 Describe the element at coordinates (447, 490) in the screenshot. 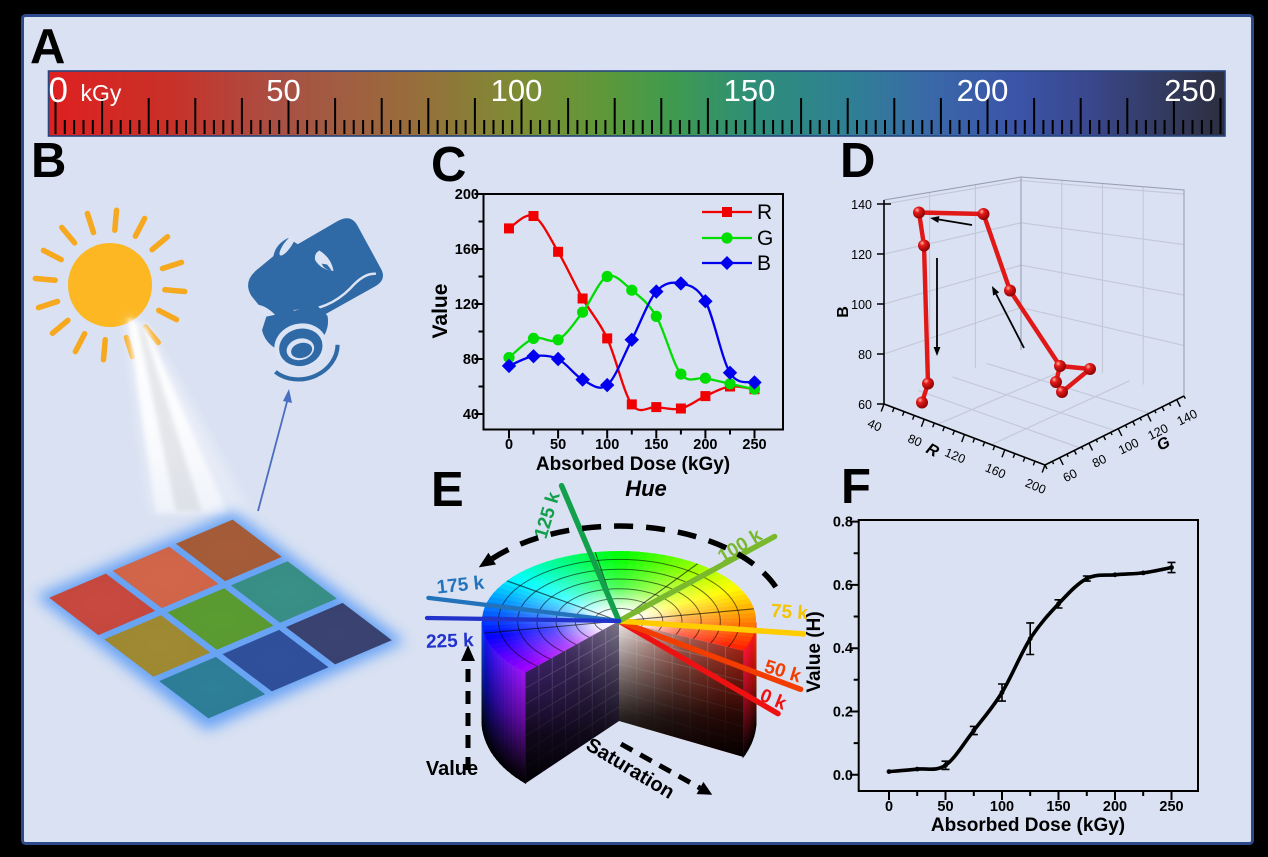

I see `svg-text: E` at that location.